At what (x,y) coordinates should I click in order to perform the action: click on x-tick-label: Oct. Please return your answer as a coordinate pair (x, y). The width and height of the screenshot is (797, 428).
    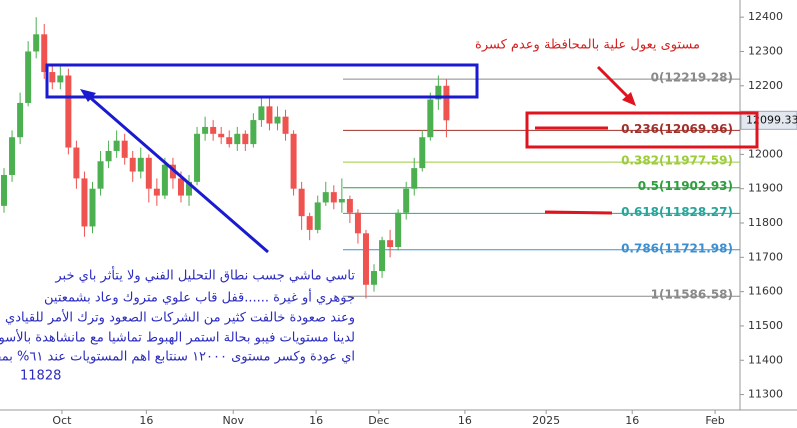
    Looking at the image, I should click on (62, 420).